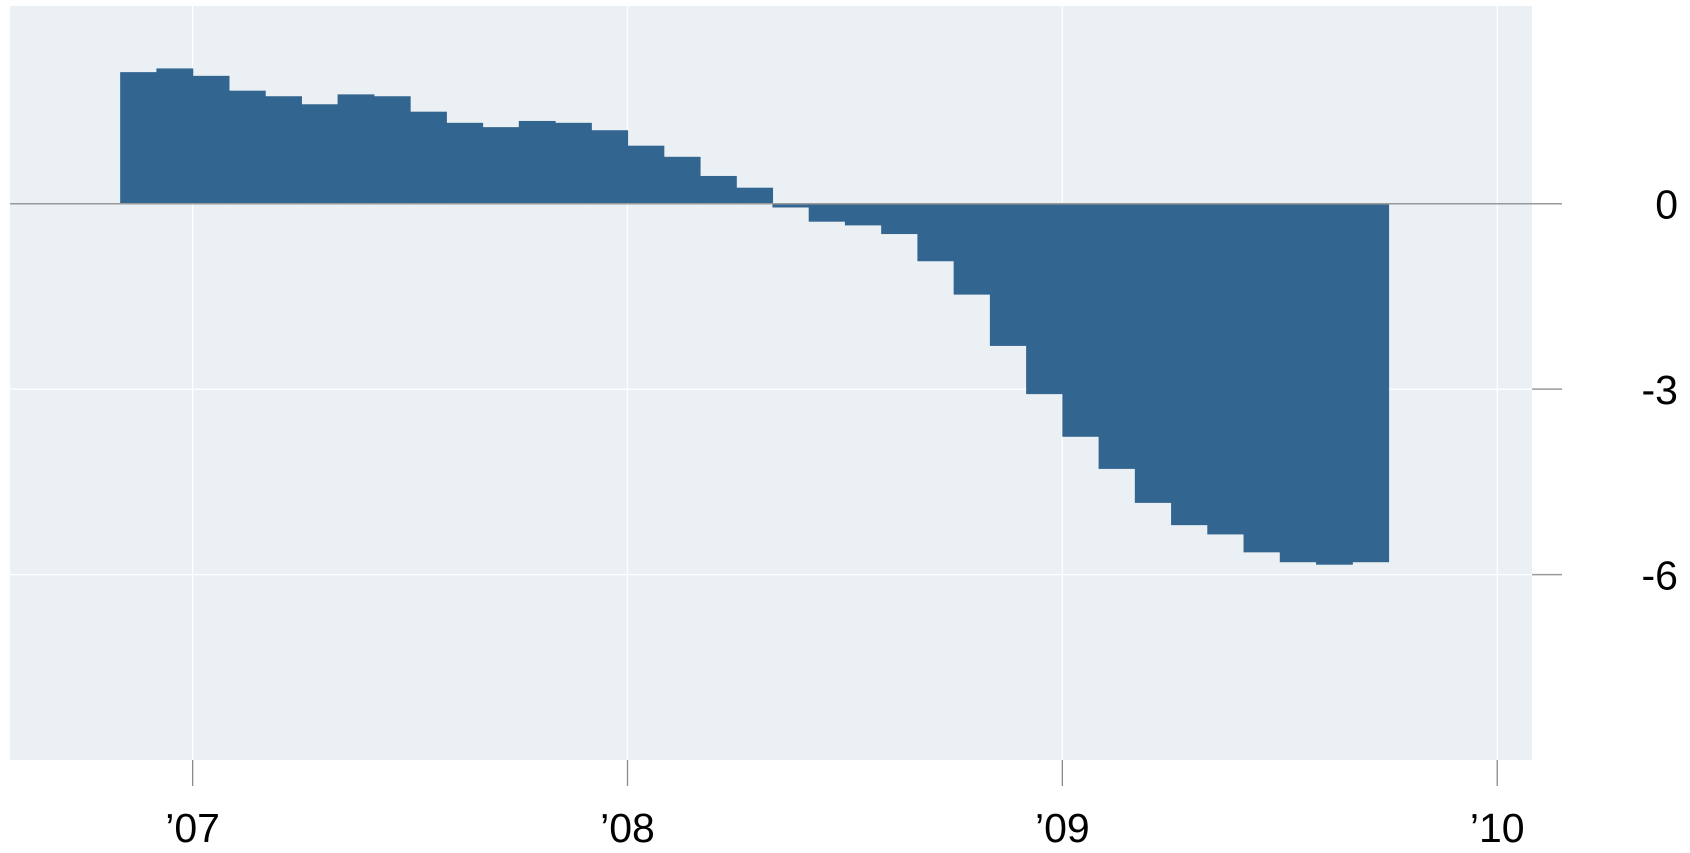 This screenshot has width=1690, height=853. Describe the element at coordinates (1497, 826) in the screenshot. I see `x-tick-label: ’10` at that location.